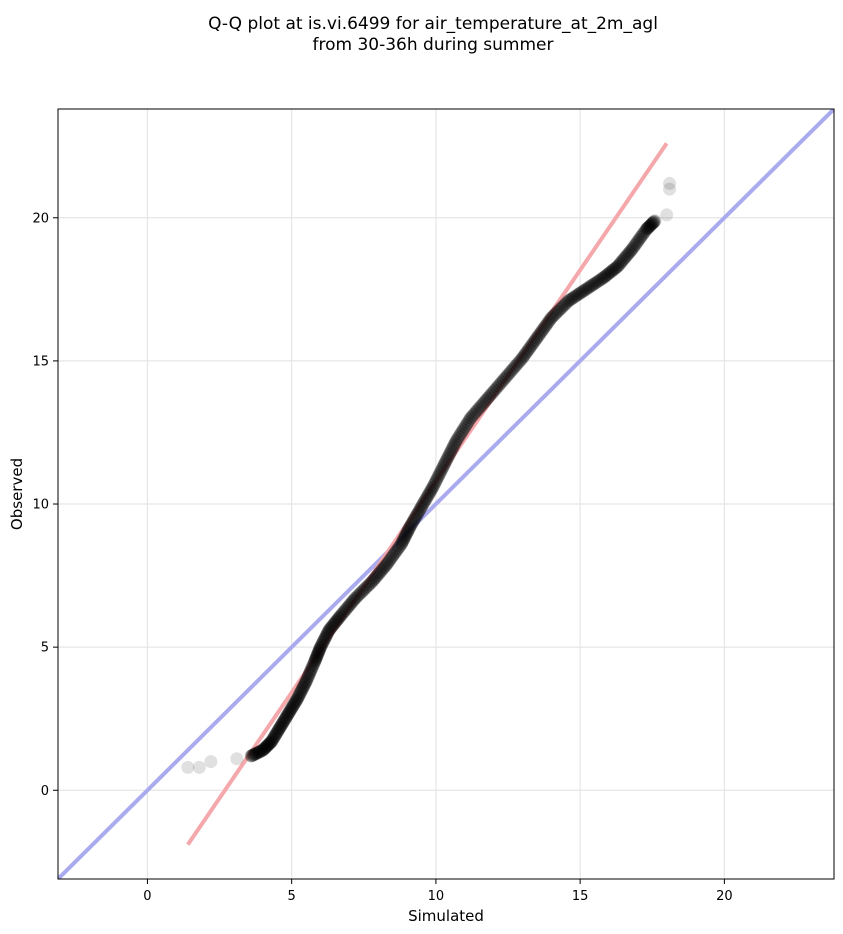  I want to click on y-tick-label: 5, so click(45, 648).